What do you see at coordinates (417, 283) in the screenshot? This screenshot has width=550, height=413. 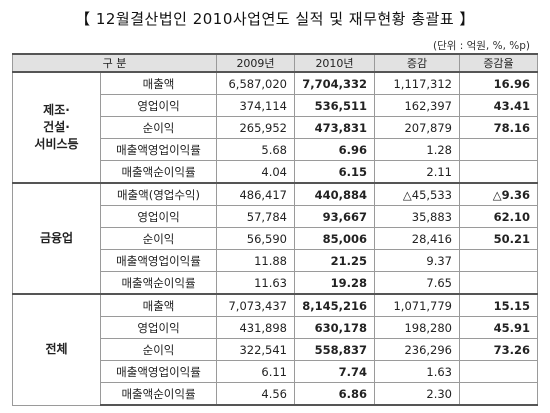 I see `change-cell: 7.65` at bounding box center [417, 283].